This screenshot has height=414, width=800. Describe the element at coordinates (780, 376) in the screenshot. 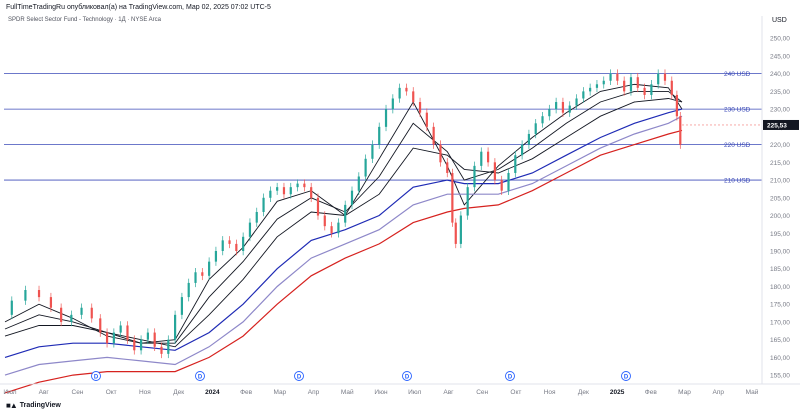

I see `y-tick-label: 155,00` at that location.